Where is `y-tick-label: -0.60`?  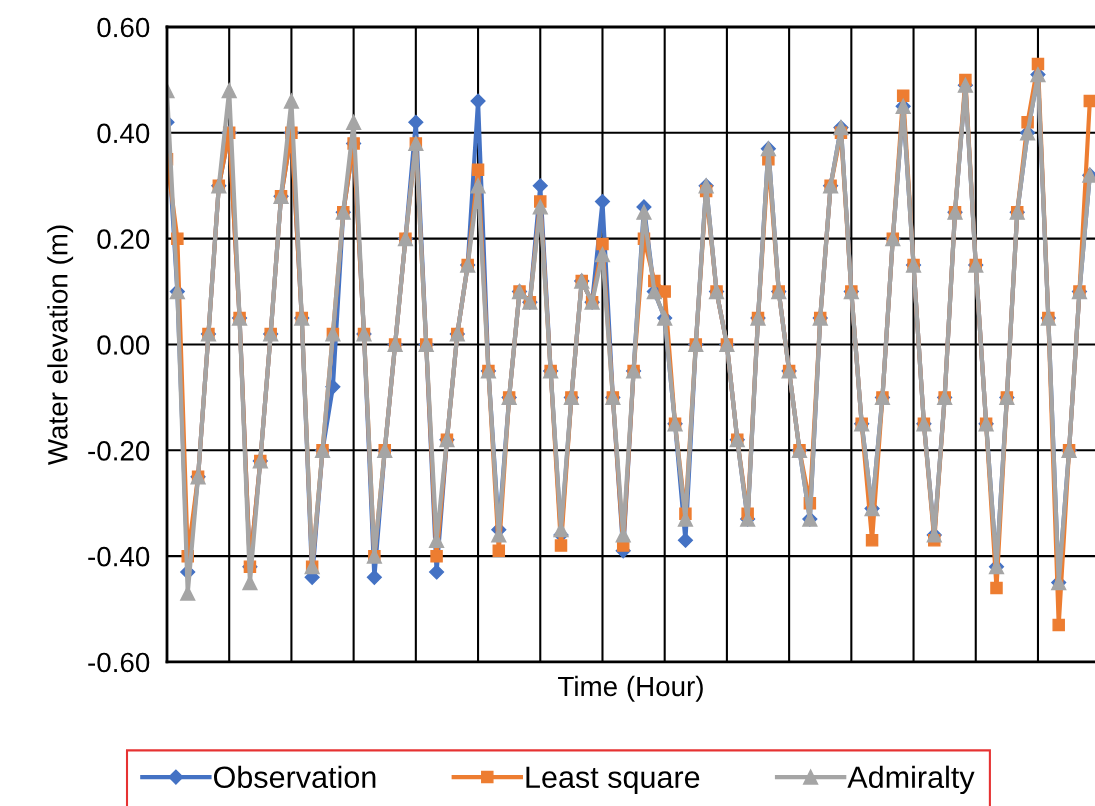
y-tick-label: -0.60 is located at coordinates (119, 662).